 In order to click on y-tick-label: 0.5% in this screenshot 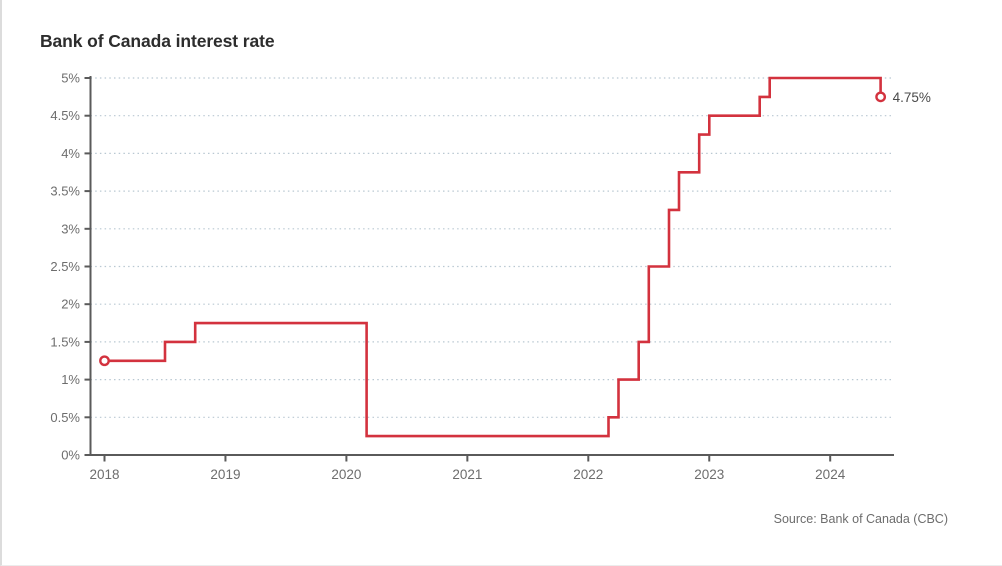, I will do `click(65, 417)`.